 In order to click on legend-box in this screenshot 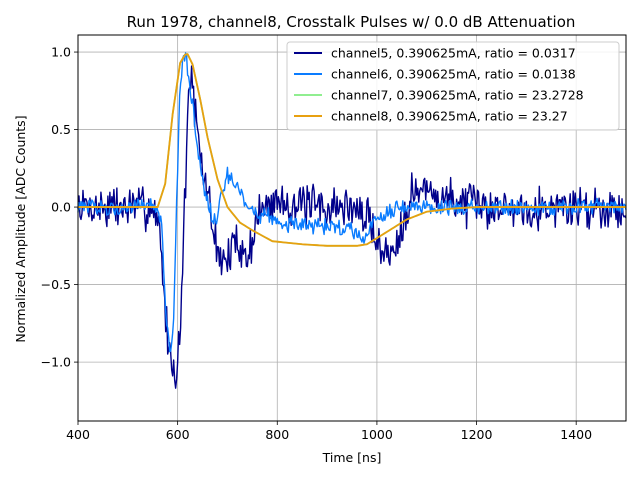, I will do `click(453, 86)`.